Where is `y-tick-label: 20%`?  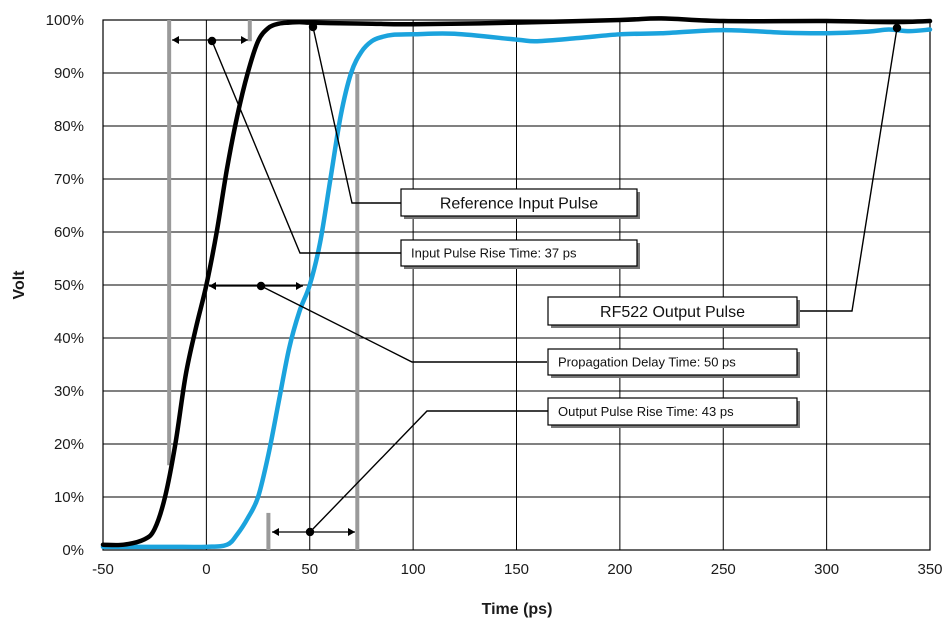 y-tick-label: 20% is located at coordinates (69, 444).